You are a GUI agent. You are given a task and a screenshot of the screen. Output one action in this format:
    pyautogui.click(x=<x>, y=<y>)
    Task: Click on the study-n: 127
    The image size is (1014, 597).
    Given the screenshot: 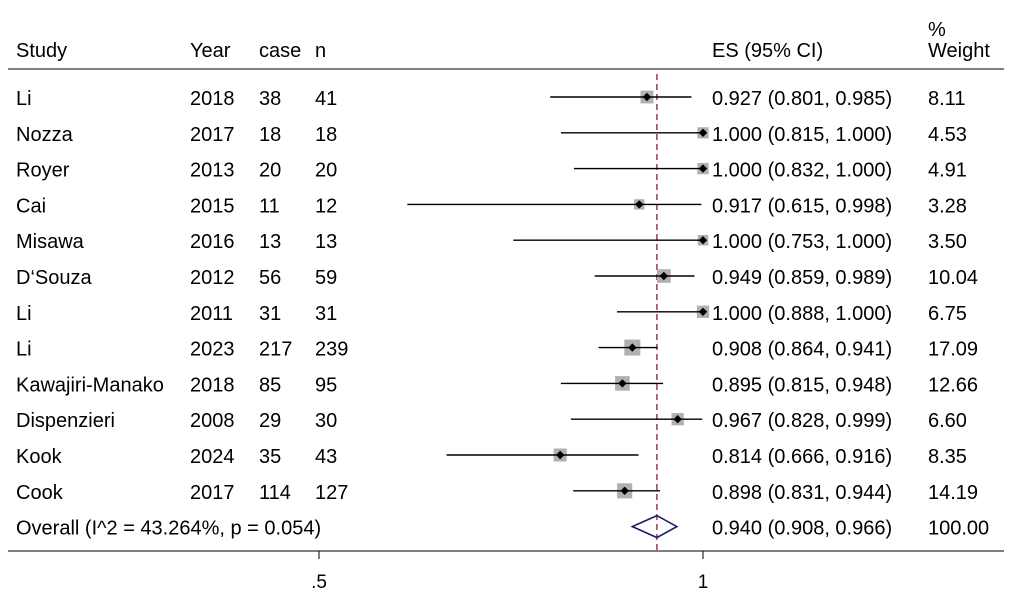 What is the action you would take?
    pyautogui.click(x=331, y=493)
    